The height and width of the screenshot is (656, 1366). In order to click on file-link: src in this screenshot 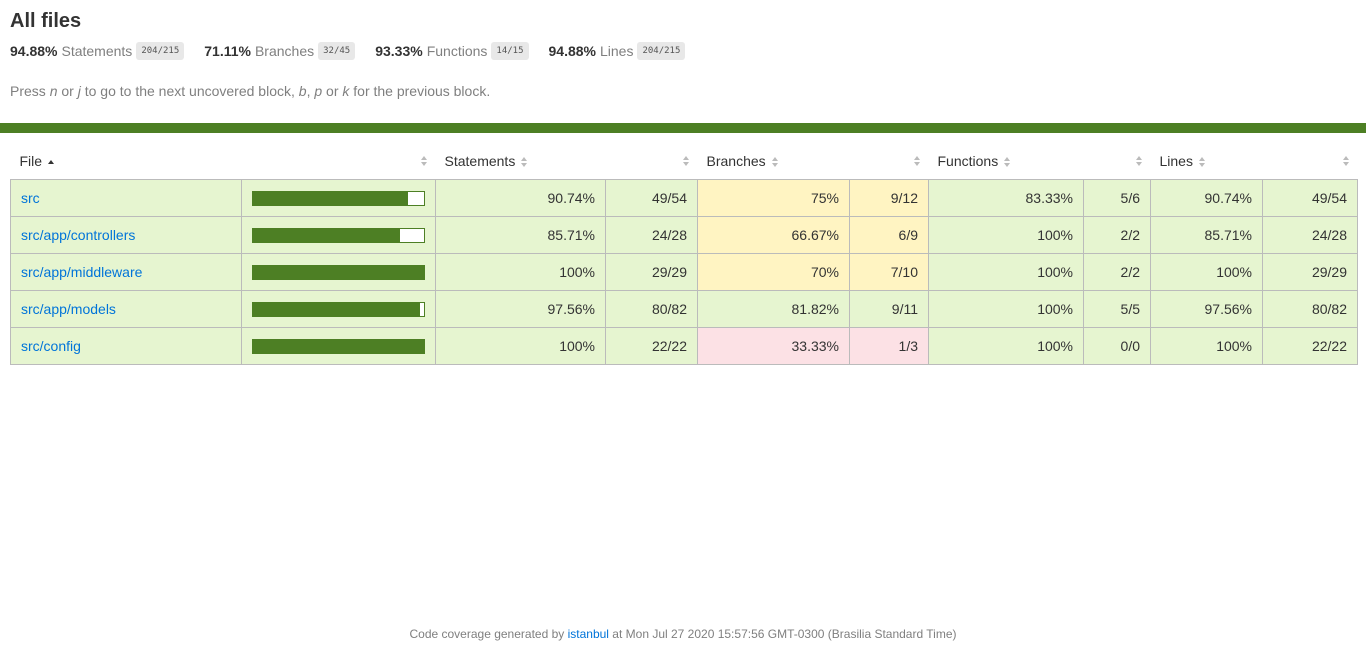, I will do `click(30, 198)`.